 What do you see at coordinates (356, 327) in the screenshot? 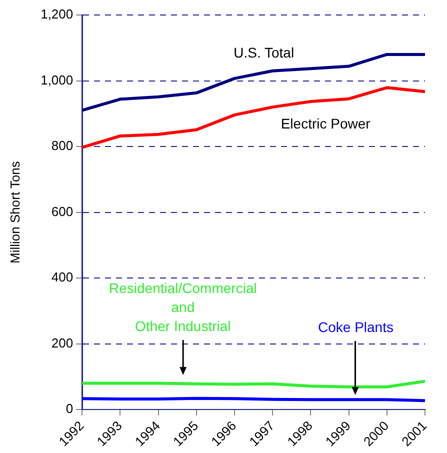
I see `text: Coke Plants` at bounding box center [356, 327].